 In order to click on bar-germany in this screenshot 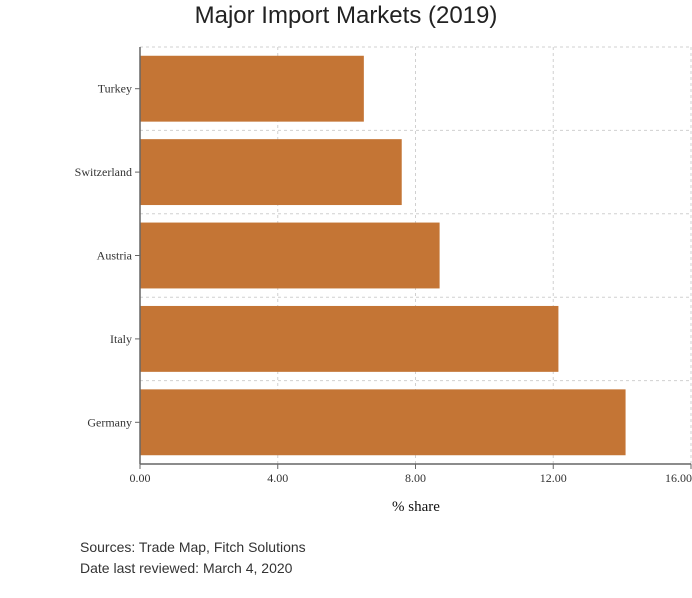, I will do `click(383, 422)`.